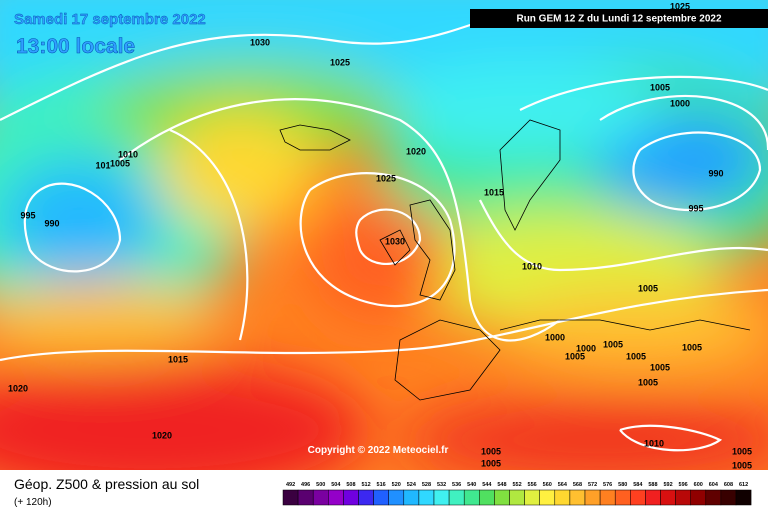 Image resolution: width=768 pixels, height=512 pixels. Describe the element at coordinates (396, 485) in the screenshot. I see `colorbar-label: 520` at that location.